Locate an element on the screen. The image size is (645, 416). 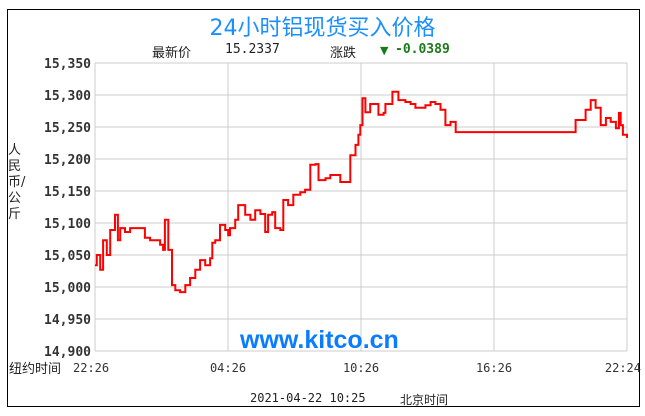
y-tick-label: 15,050 is located at coordinates (67, 256).